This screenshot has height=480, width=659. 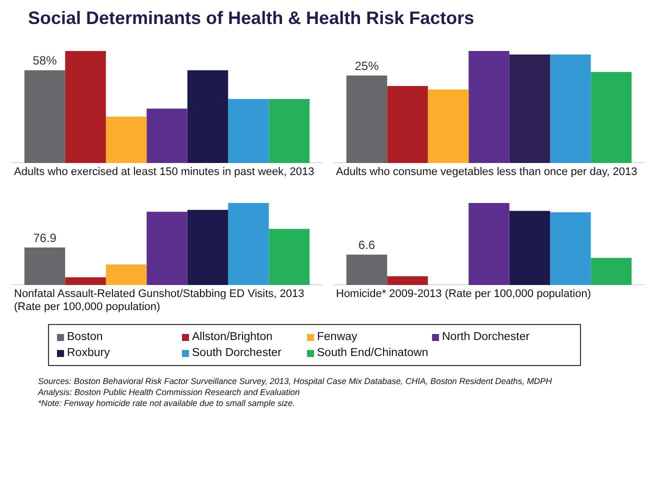 I want to click on x-axis-title: Homicide* 2009-2013 (Rate per 100,000 population), so click(x=463, y=294).